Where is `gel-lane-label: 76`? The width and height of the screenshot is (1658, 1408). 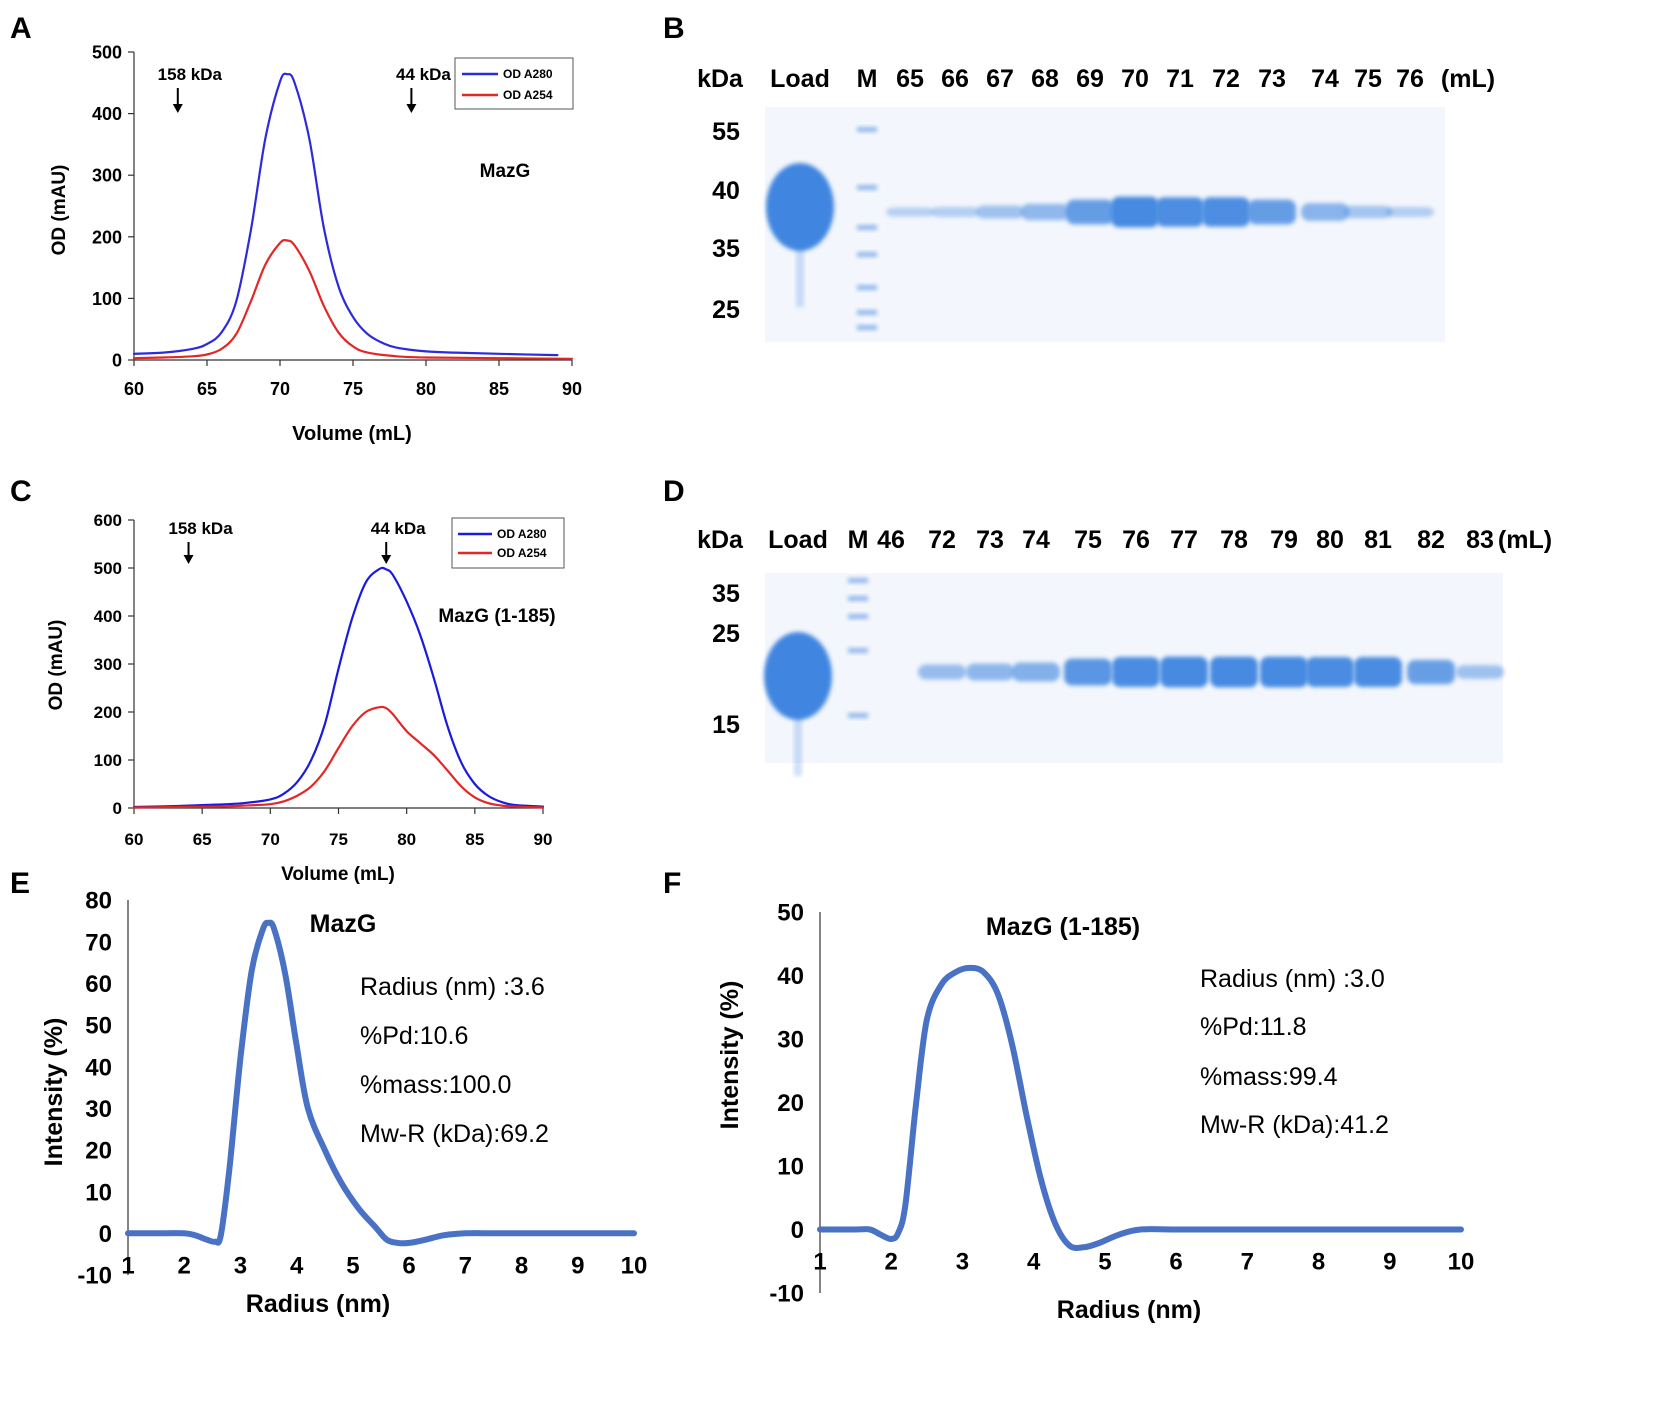 gel-lane-label: 76 is located at coordinates (1410, 79).